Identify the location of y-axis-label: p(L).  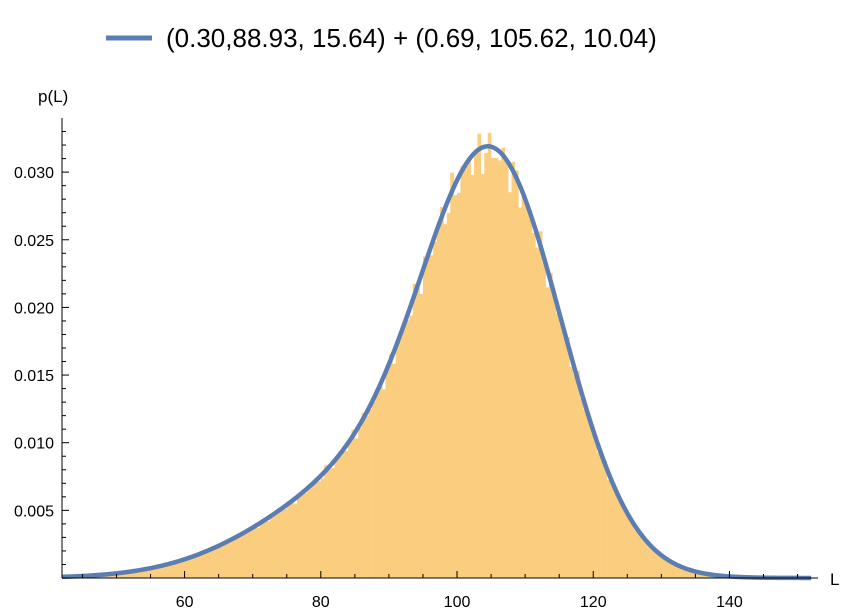
(53, 96).